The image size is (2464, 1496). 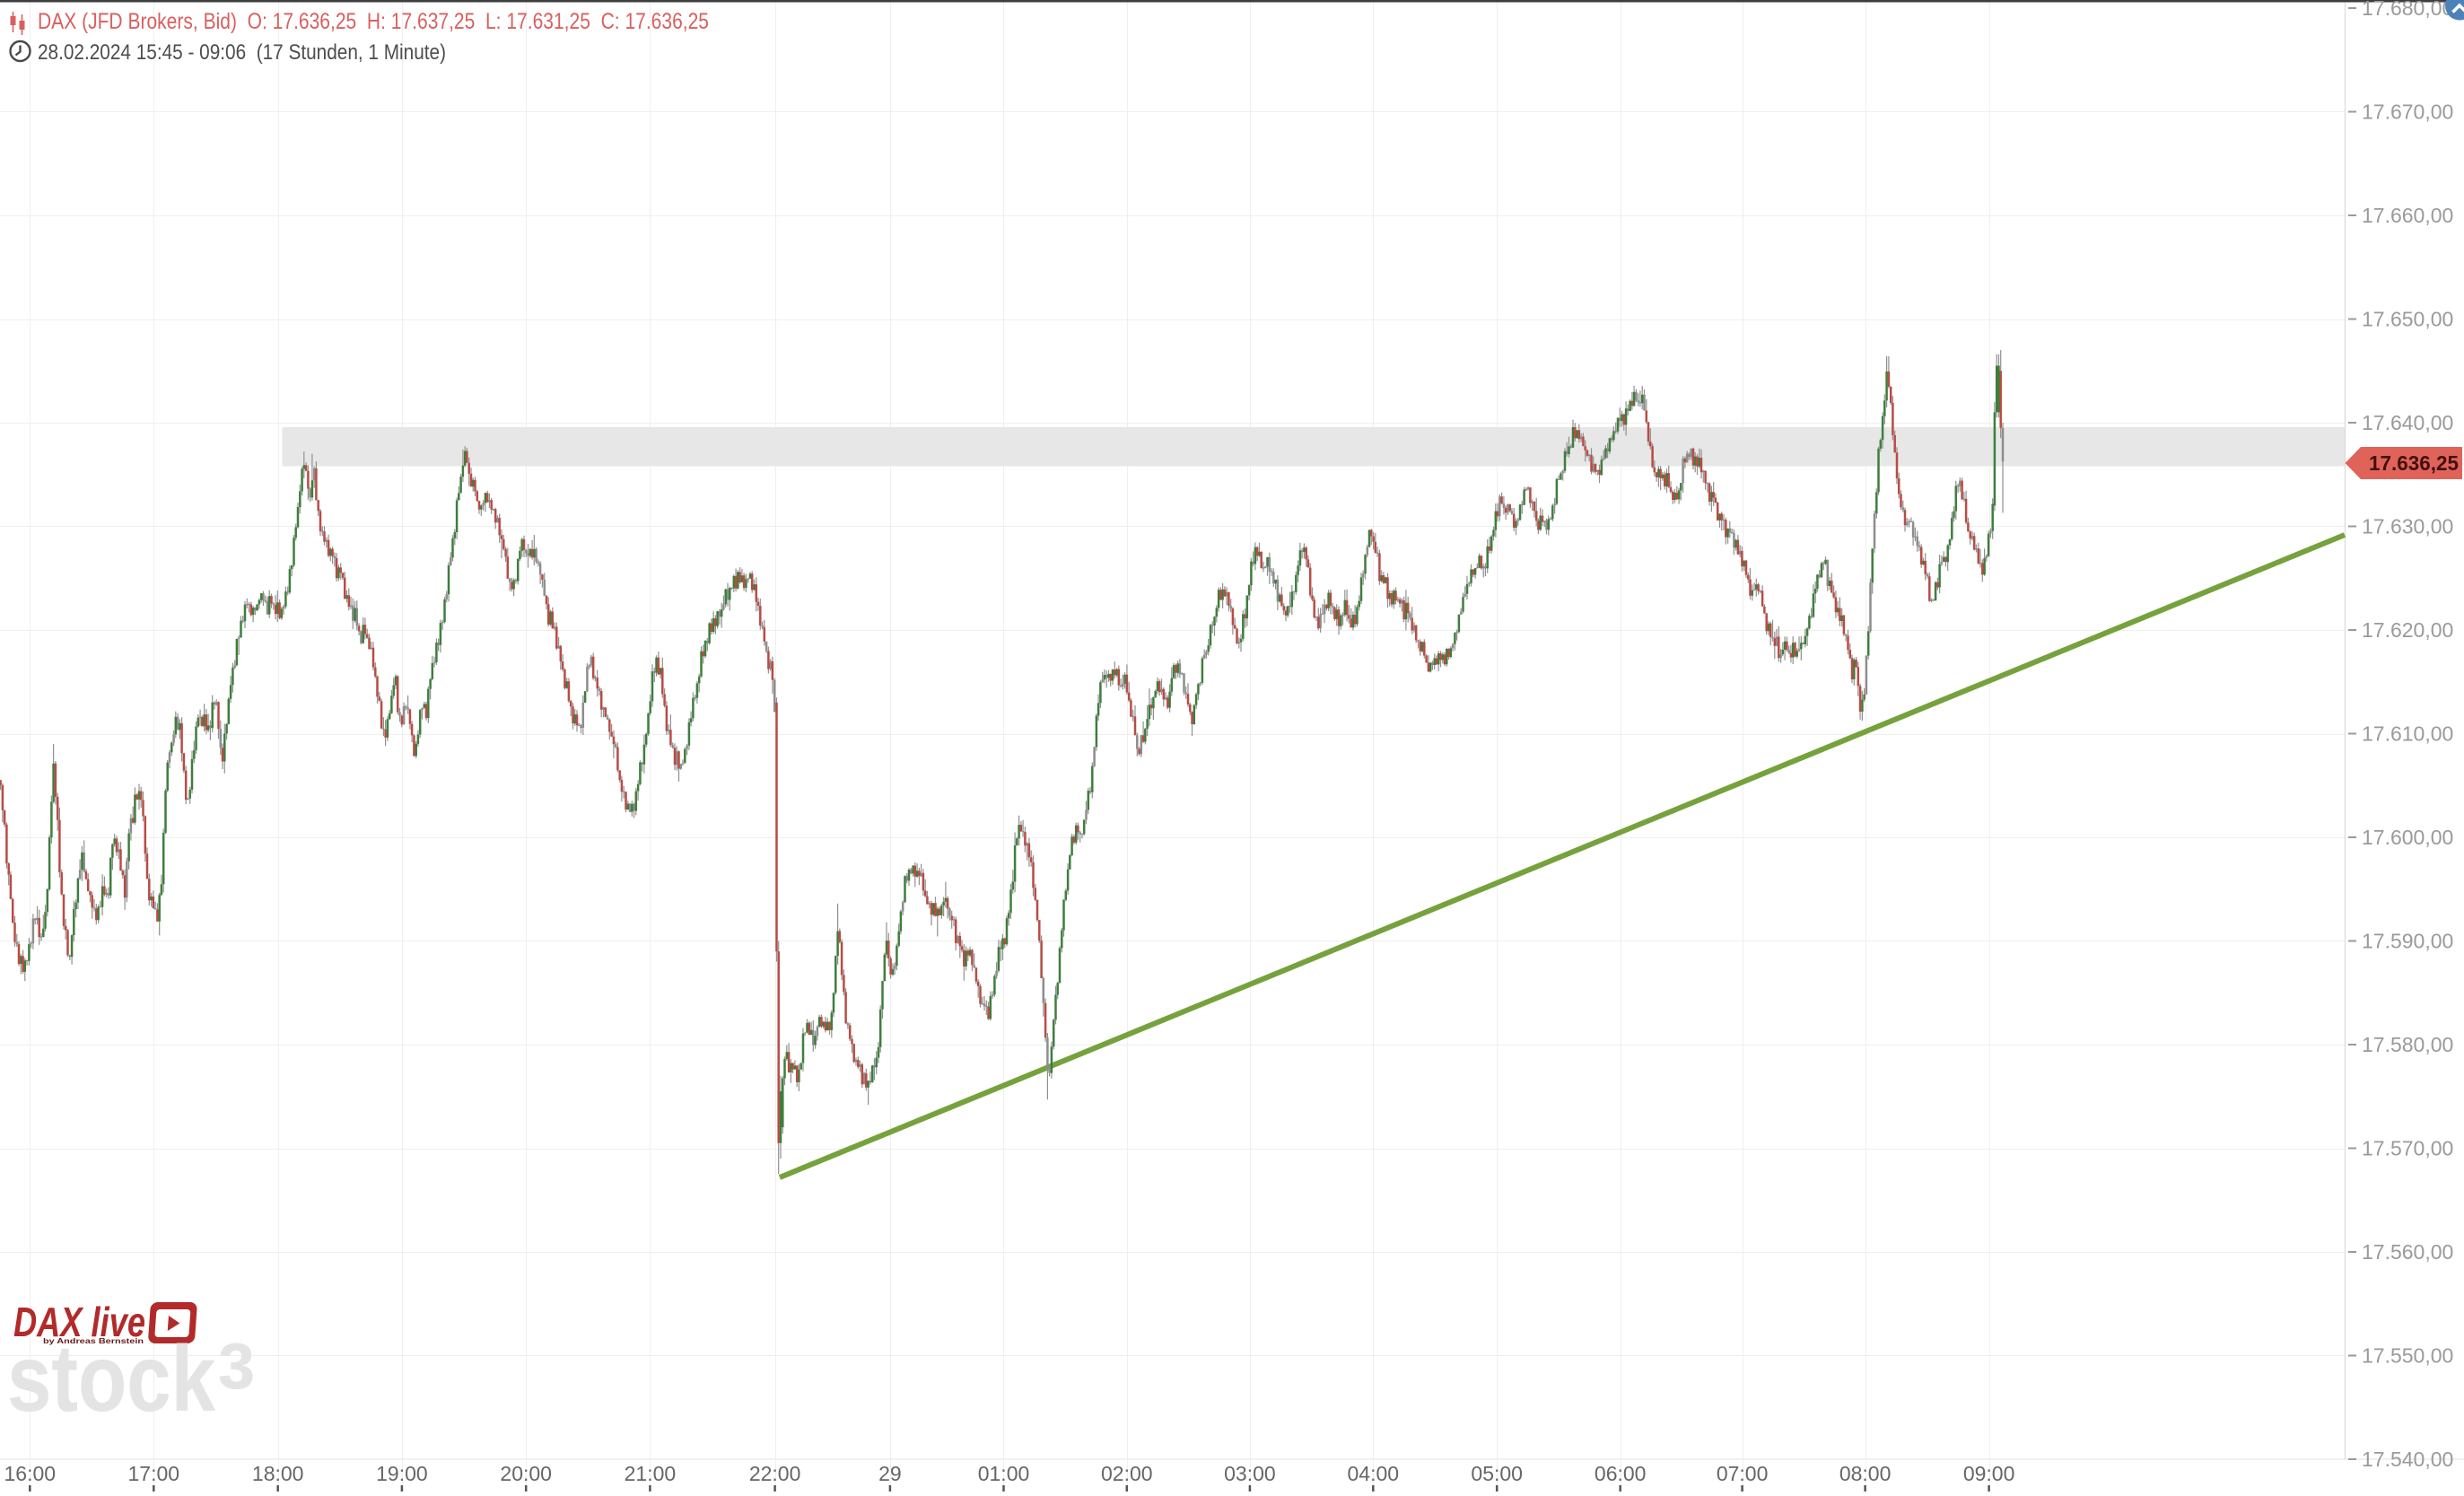 I want to click on svg-text: 17.590,00, so click(x=2407, y=941).